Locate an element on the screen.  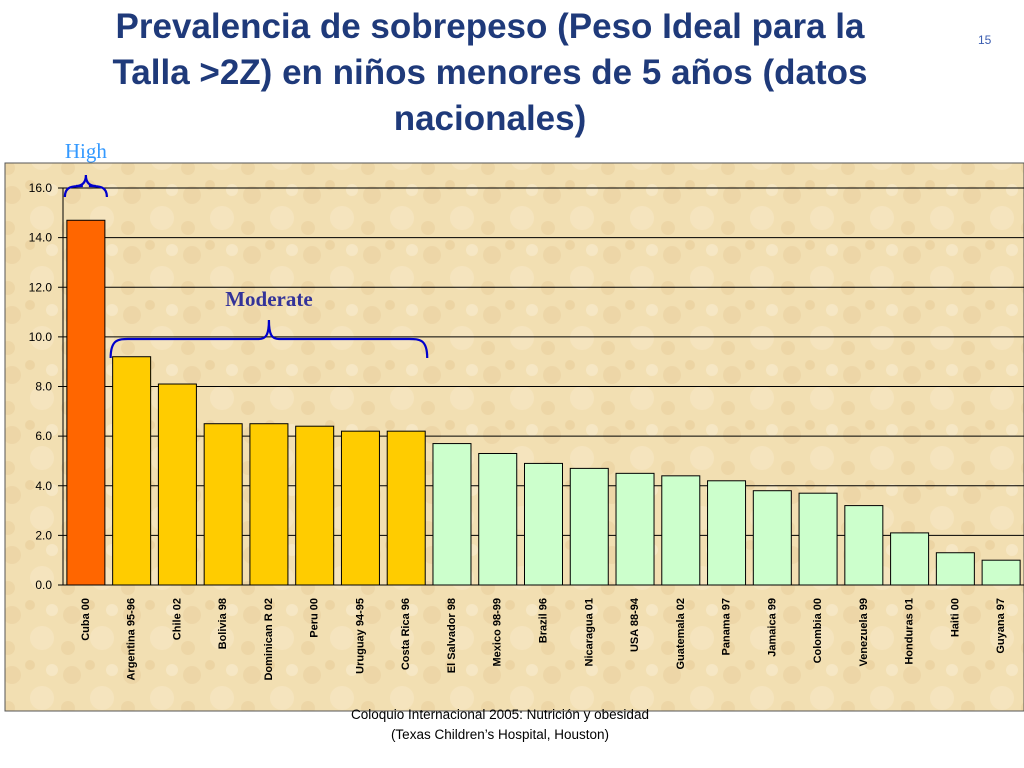
x-category-label: Dominican R 02 is located at coordinates (269, 639).